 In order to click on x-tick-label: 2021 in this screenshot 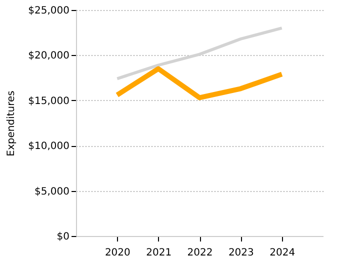, I will do `click(159, 253)`.